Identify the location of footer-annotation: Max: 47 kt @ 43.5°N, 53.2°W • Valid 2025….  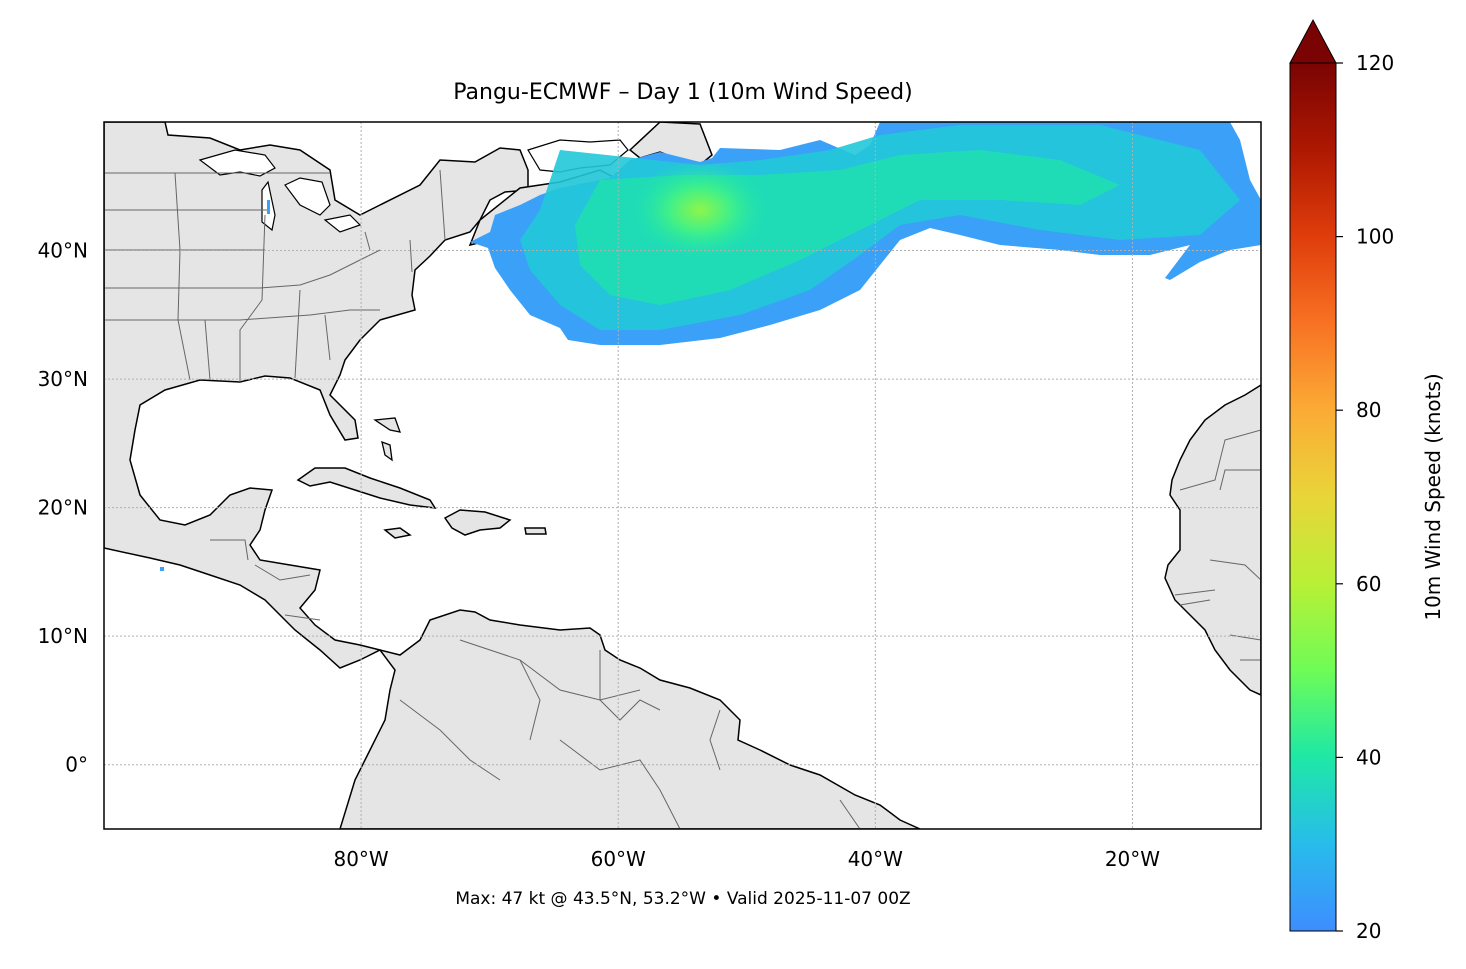
(682, 899).